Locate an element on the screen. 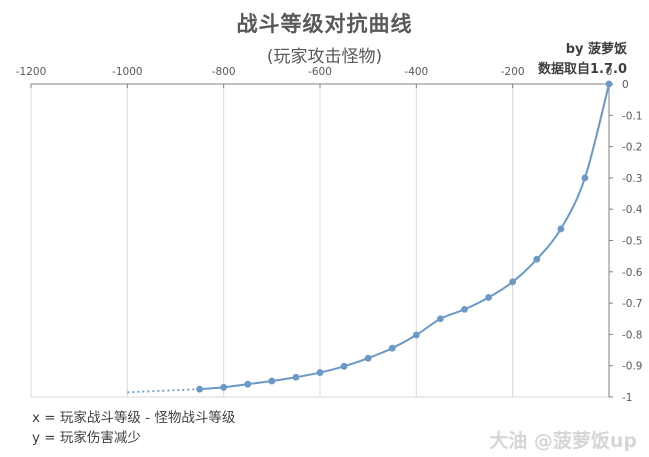 The width and height of the screenshot is (649, 457). chart-title: 战斗等级对抗曲线 is located at coordinates (324, 24).